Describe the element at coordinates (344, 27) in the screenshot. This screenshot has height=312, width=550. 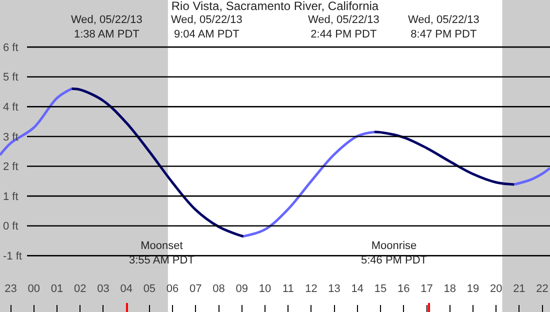
I see `annotation: Wed, 05/22/13 2:44 PM PDT` at that location.